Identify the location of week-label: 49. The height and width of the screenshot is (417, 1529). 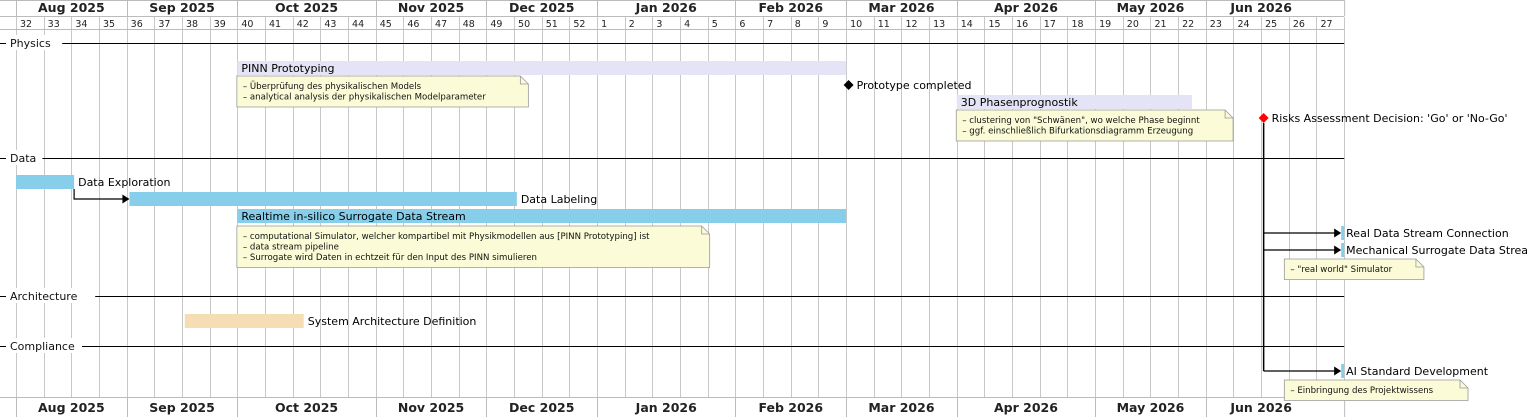
(496, 24).